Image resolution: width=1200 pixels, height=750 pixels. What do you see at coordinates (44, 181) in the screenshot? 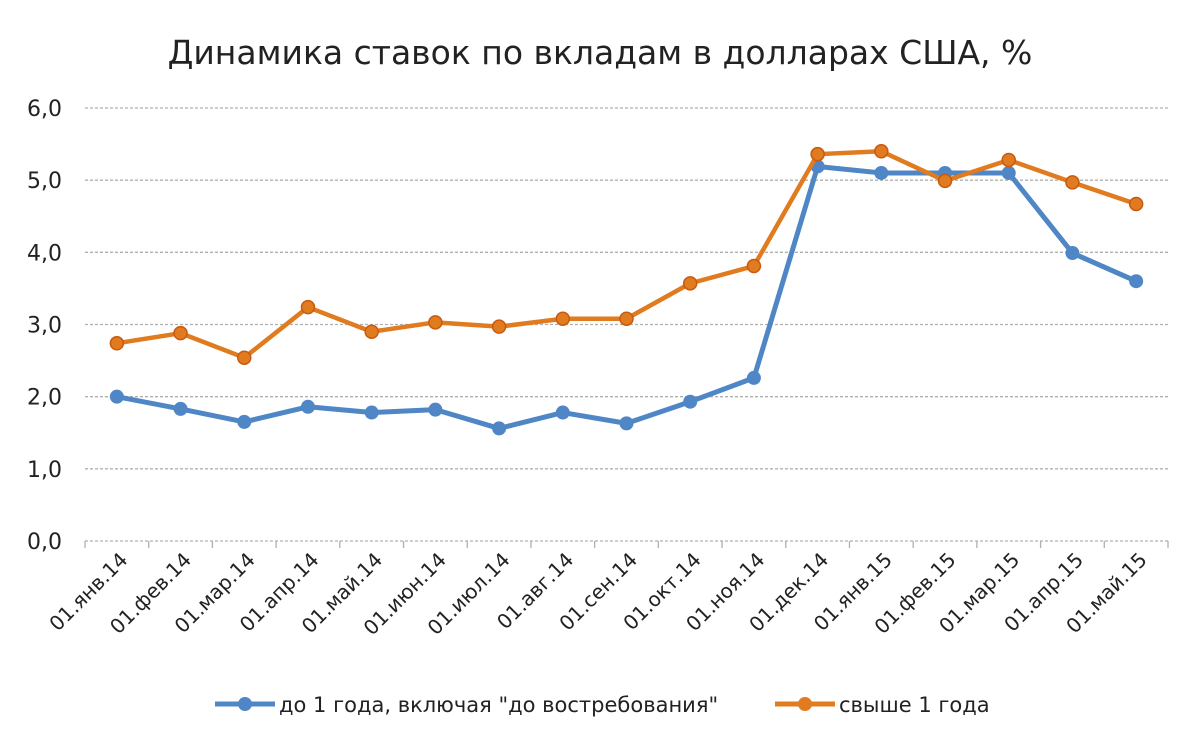
I see `y-tick-label: 5,0` at bounding box center [44, 181].